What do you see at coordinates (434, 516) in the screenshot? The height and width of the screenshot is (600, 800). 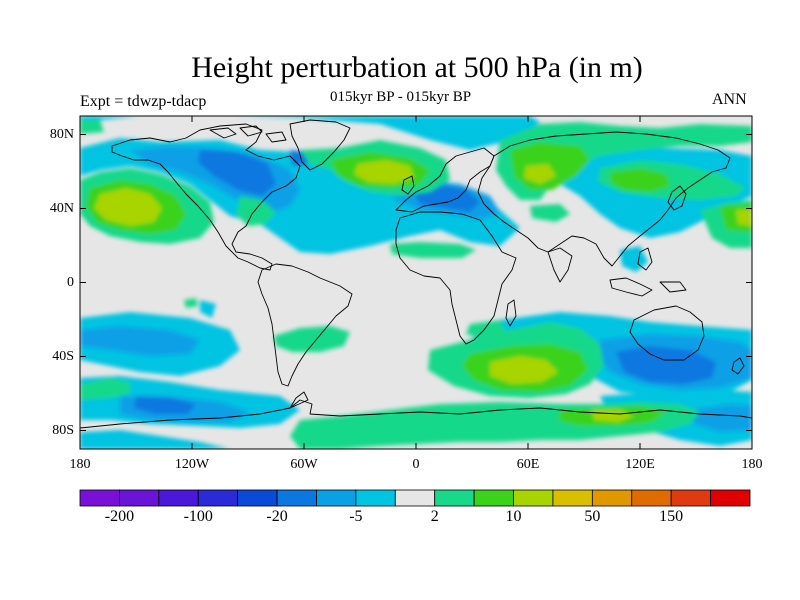 I see `colorbar-tick-label: 2` at bounding box center [434, 516].